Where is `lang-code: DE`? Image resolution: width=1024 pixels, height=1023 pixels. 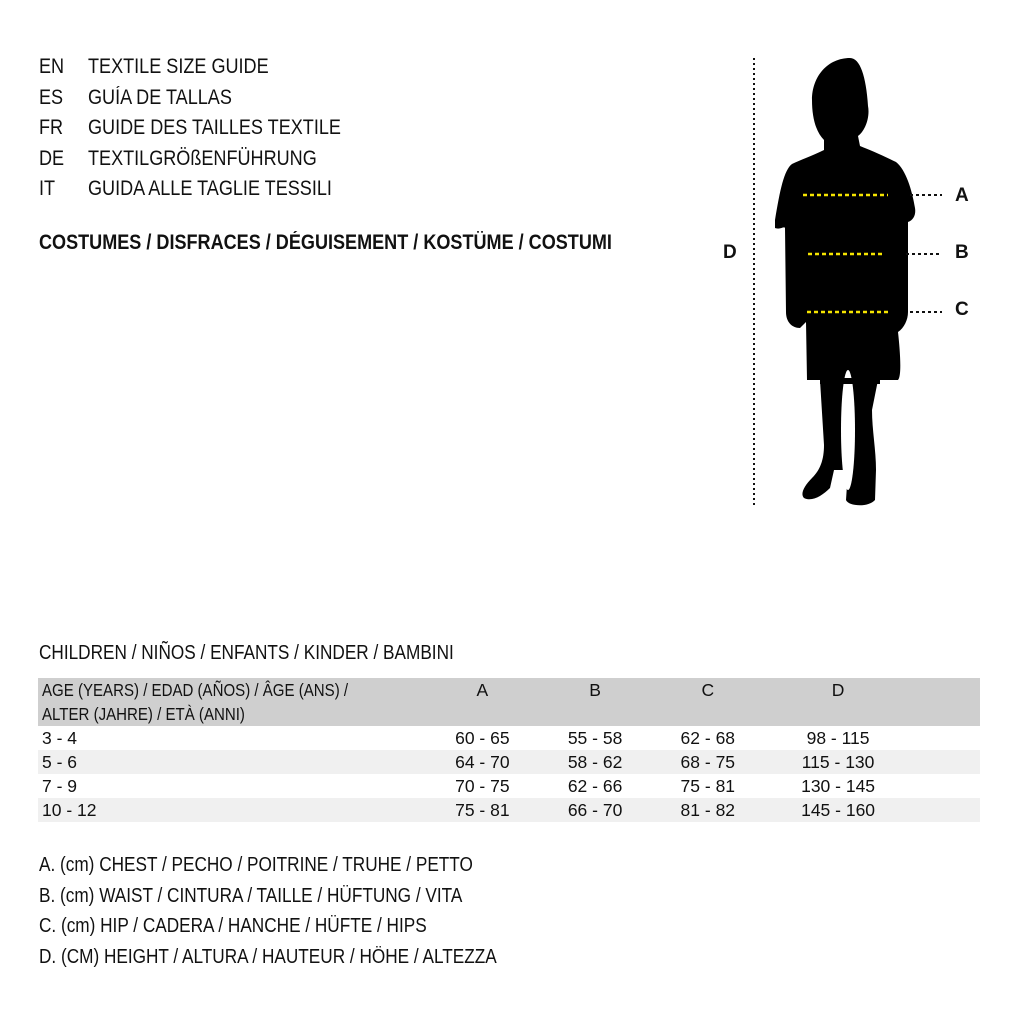
lang-code: DE is located at coordinates (52, 158).